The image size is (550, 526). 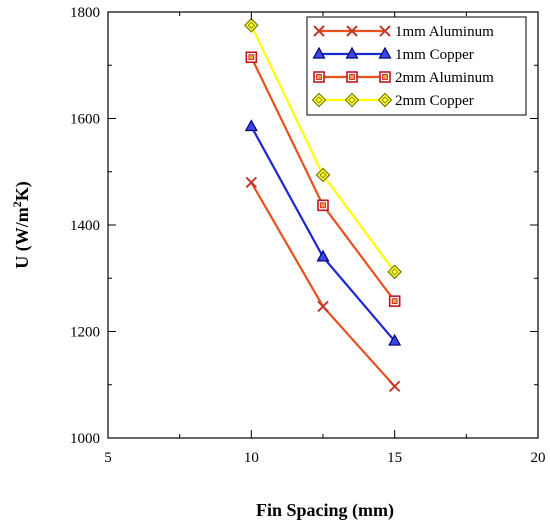 I want to click on y-tick-label: 1000, so click(x=85, y=439).